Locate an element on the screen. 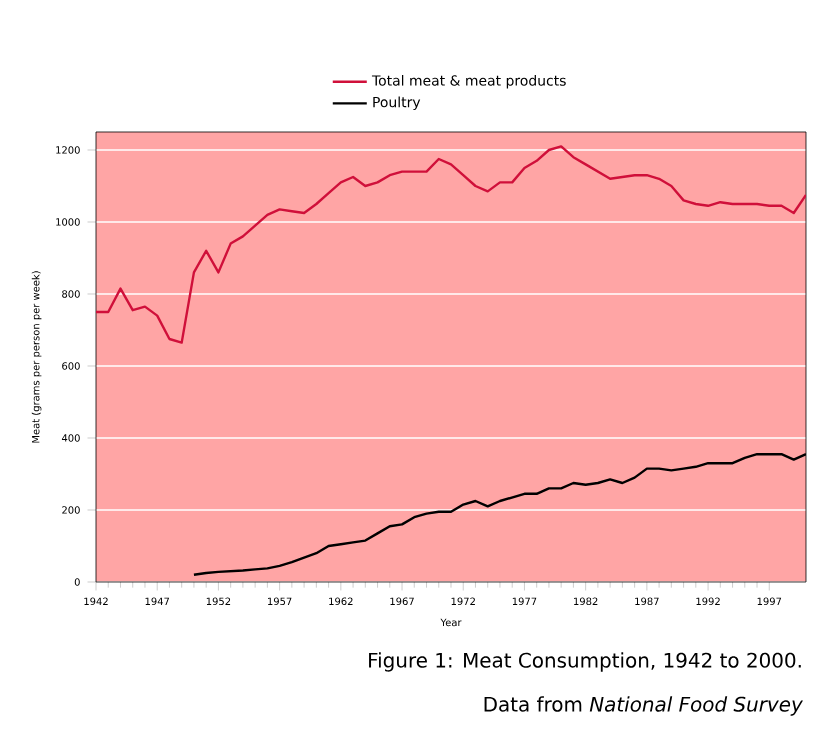  text: Data from National Food Survey is located at coordinates (643, 706).